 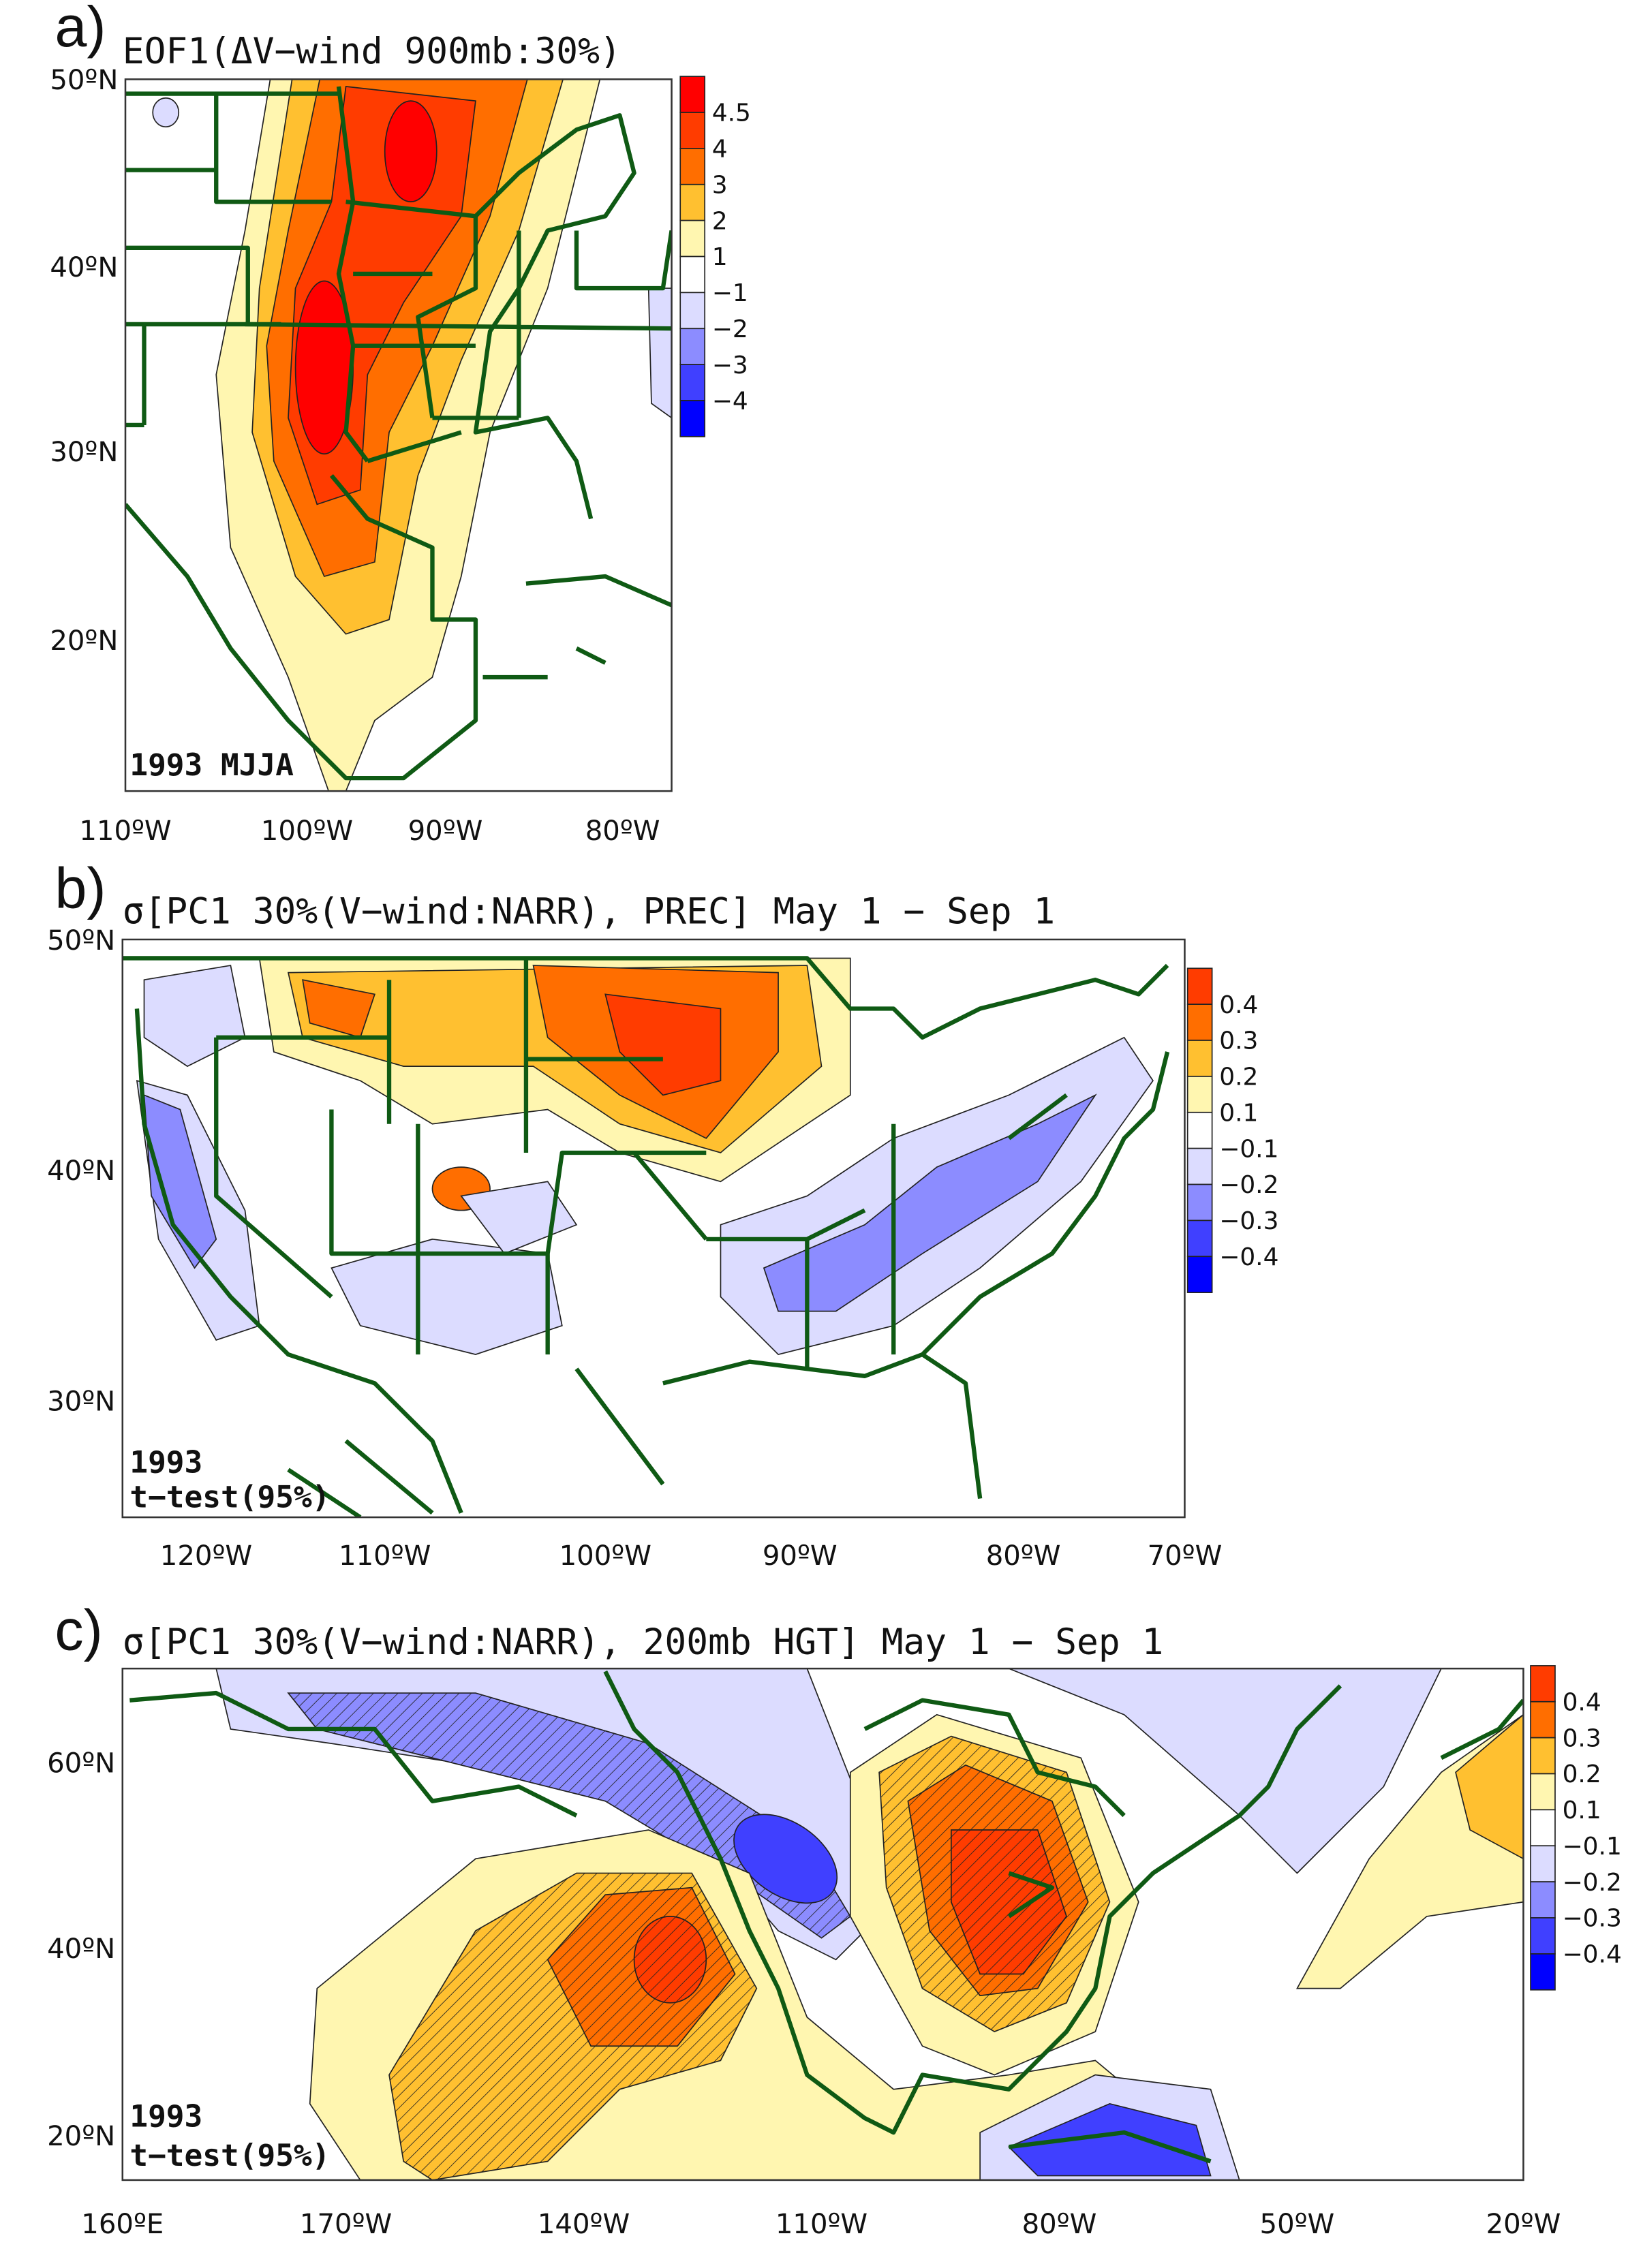 I want to click on panel-label: b), so click(x=80, y=887).